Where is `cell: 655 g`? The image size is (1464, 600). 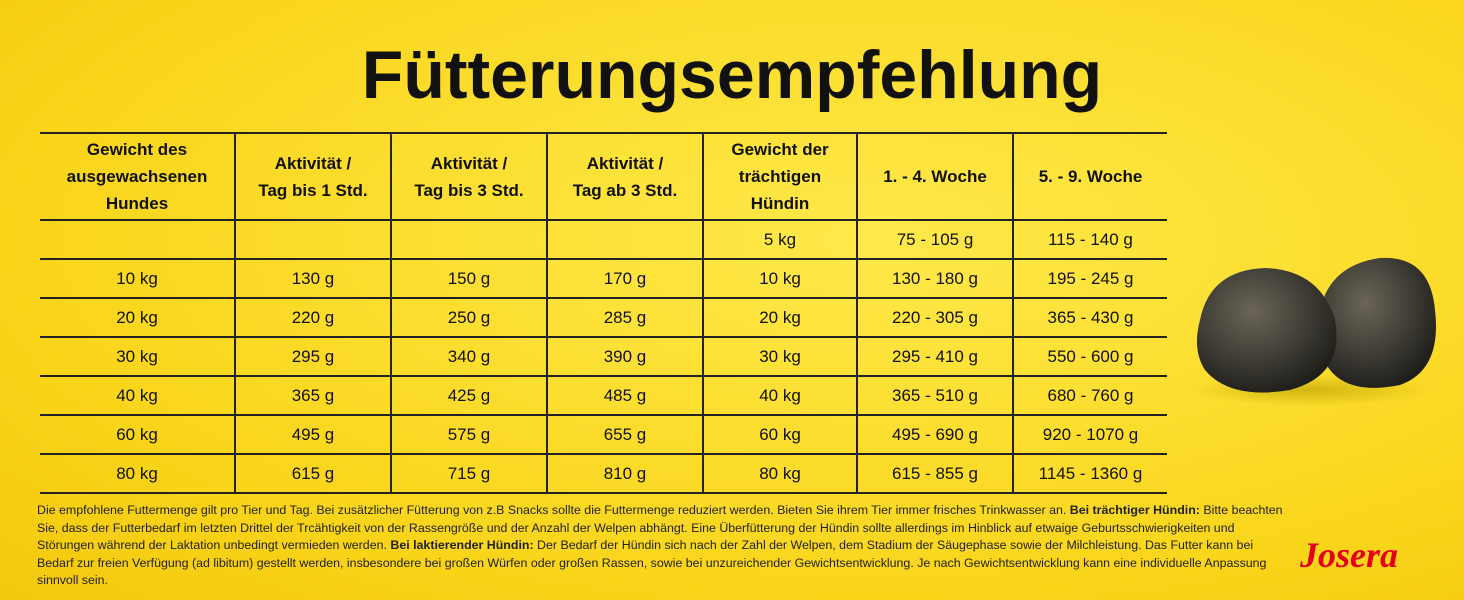 cell: 655 g is located at coordinates (624, 435).